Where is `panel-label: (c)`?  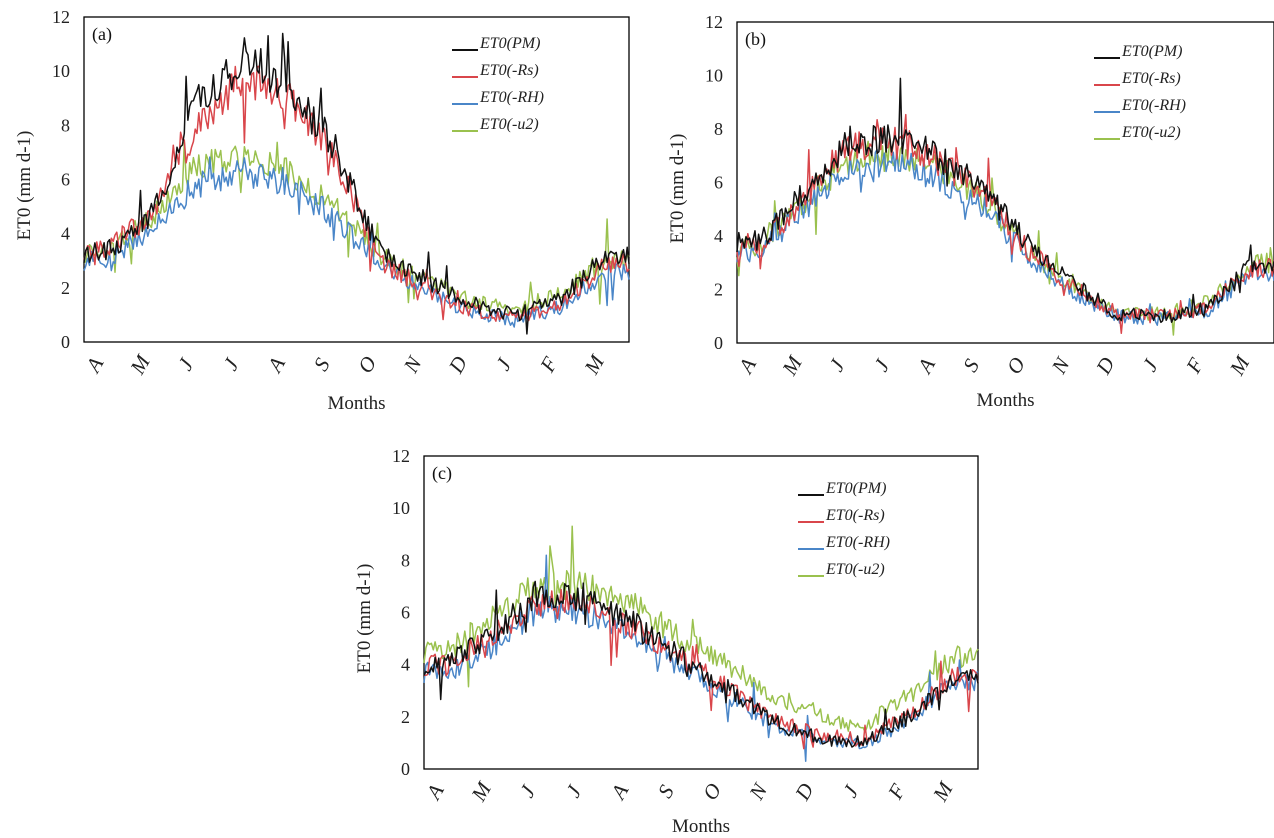
panel-label: (c) is located at coordinates (442, 473).